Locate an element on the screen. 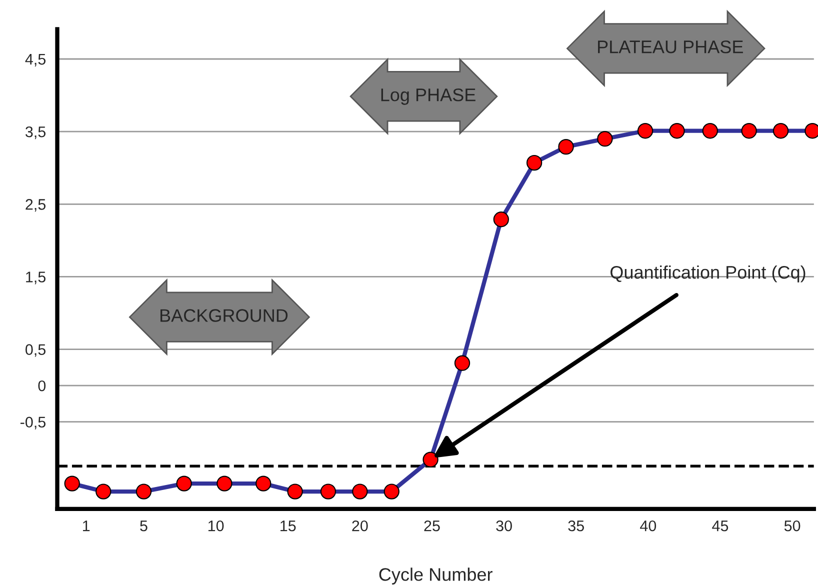  x-tick-label: 35 is located at coordinates (576, 526).